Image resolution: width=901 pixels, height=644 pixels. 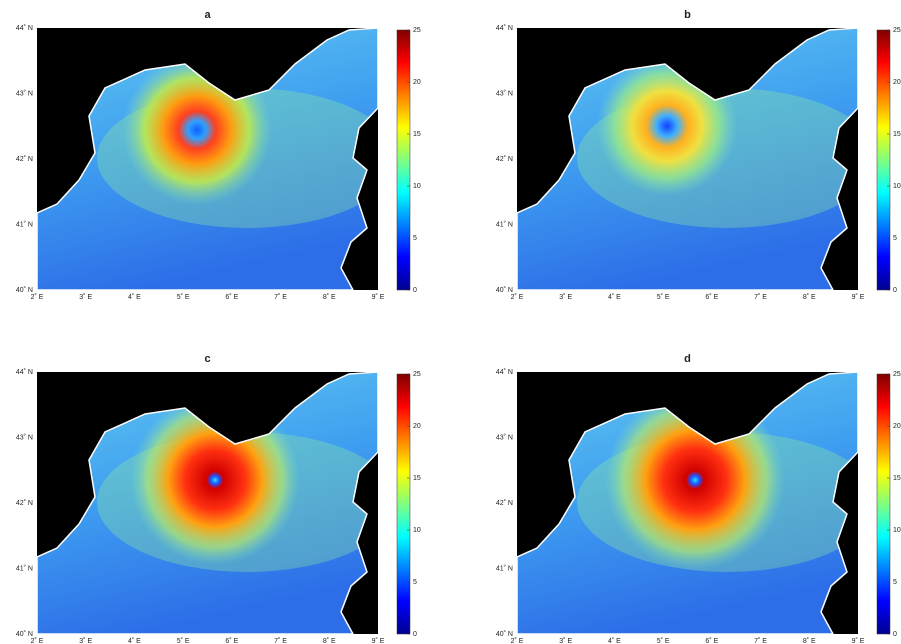 I want to click on panel-title: d, so click(x=687, y=359).